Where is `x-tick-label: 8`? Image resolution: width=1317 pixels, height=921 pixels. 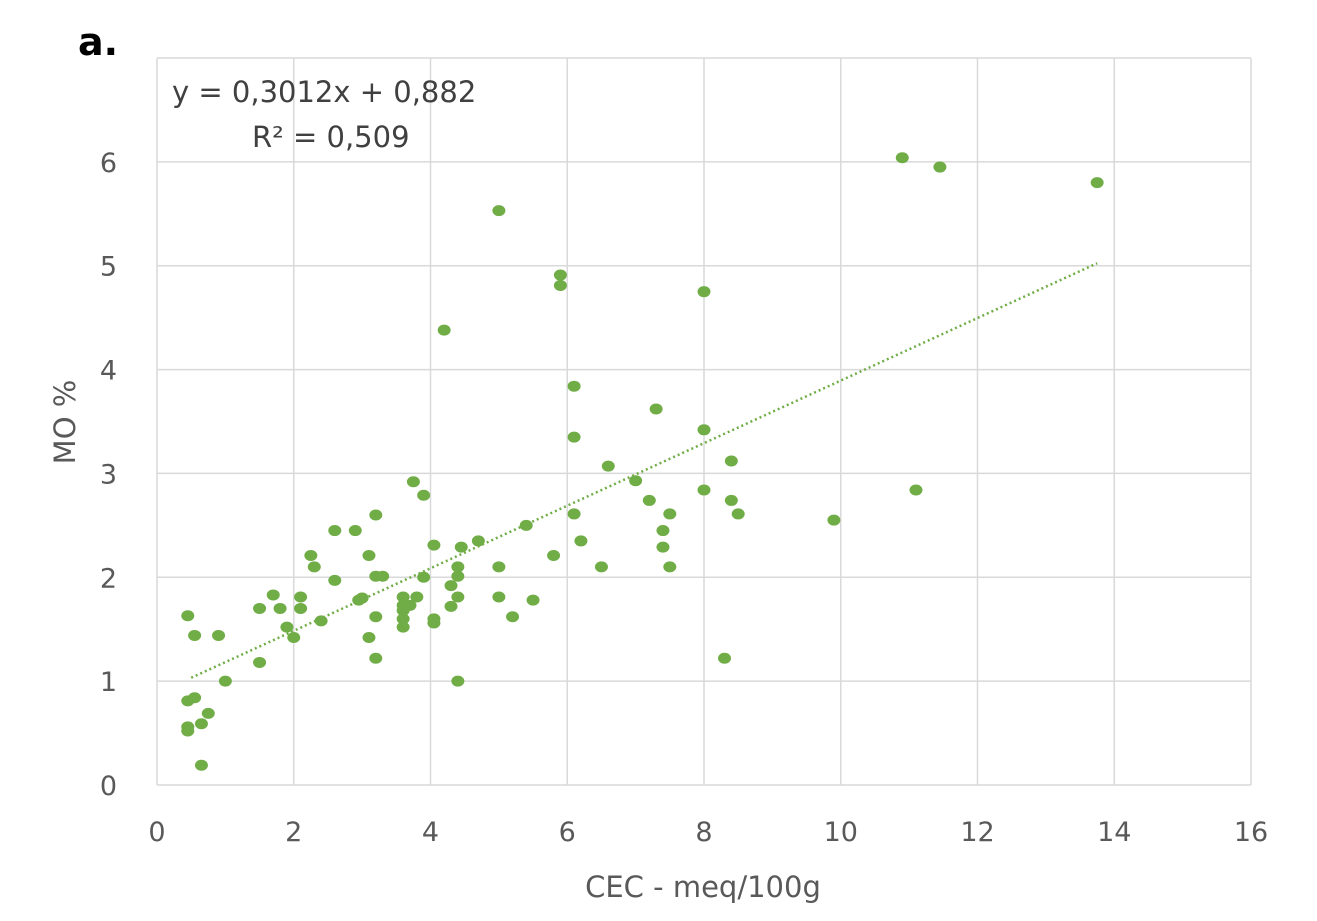
x-tick-label: 8 is located at coordinates (703, 832).